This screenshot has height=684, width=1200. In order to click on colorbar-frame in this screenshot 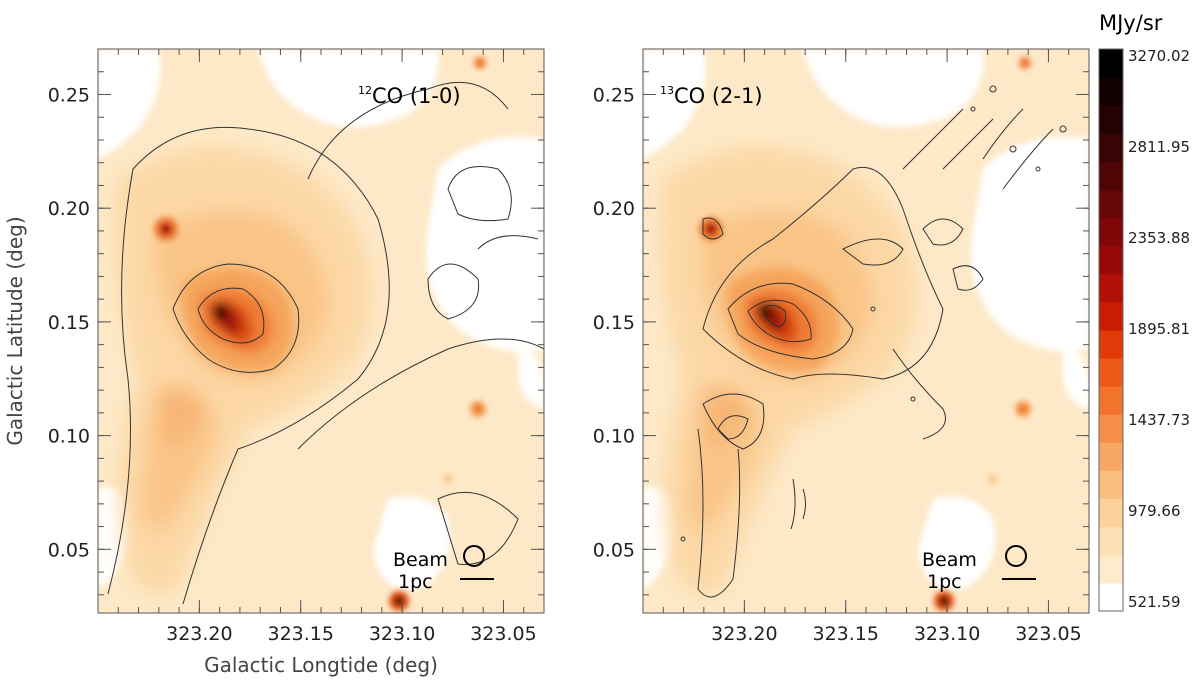, I will do `click(1111, 330)`.